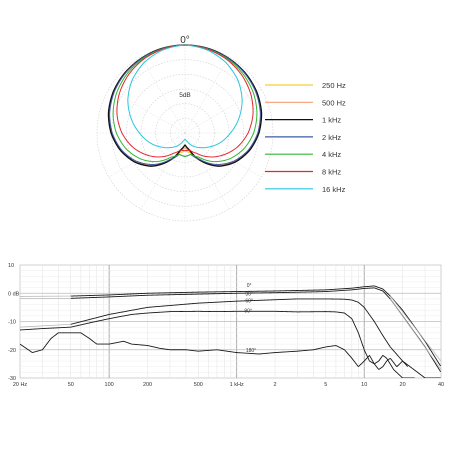 This screenshot has height=450, width=450. Describe the element at coordinates (20, 385) in the screenshot. I see `x-tick-label: 20 Hz` at that location.